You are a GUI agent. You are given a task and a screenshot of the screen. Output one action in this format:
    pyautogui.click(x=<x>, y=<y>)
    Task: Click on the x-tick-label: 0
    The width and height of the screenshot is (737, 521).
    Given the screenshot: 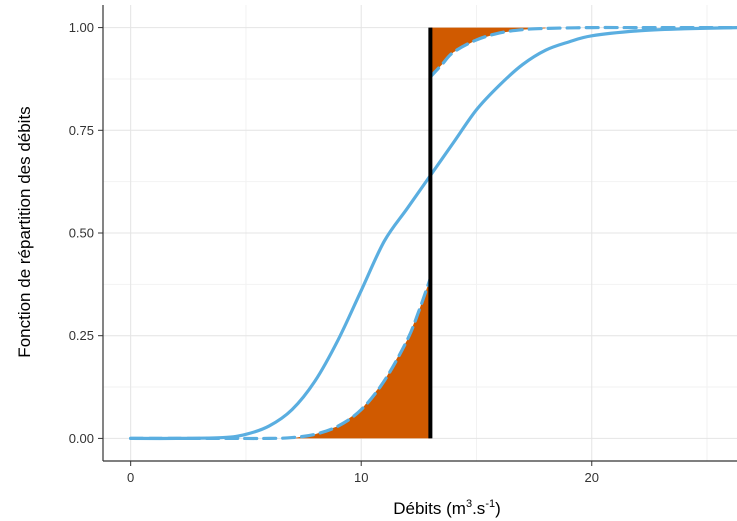 What is the action you would take?
    pyautogui.click(x=130, y=477)
    